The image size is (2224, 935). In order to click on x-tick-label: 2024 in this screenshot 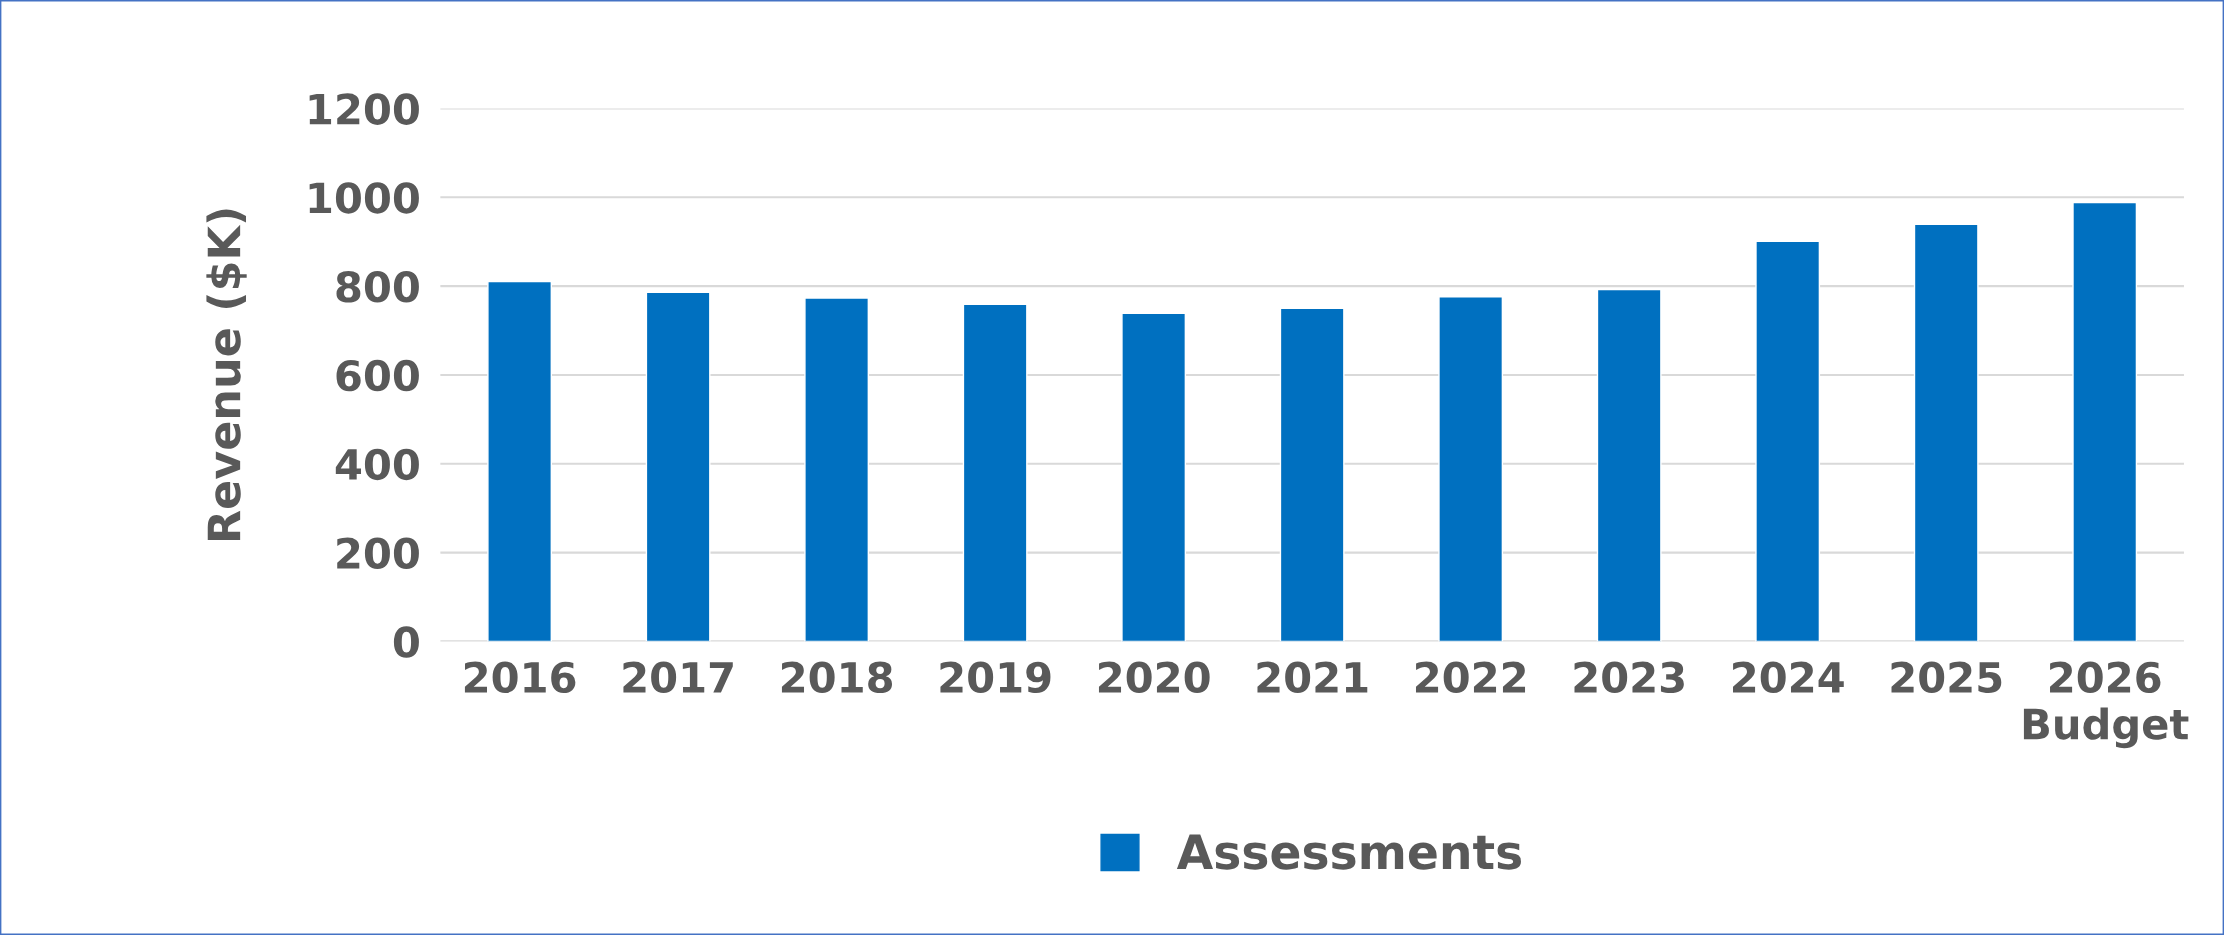, I will do `click(1788, 677)`.